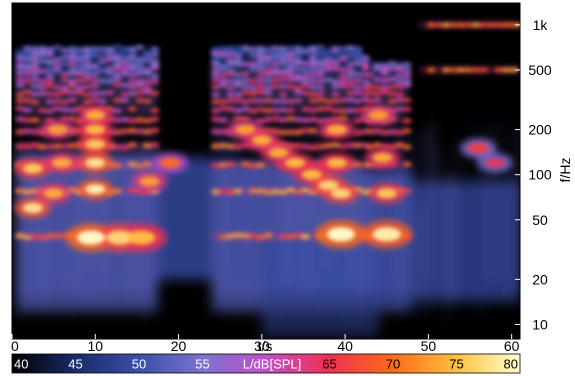 The width and height of the screenshot is (575, 376). I want to click on x-tick-label: 10, so click(95, 346).